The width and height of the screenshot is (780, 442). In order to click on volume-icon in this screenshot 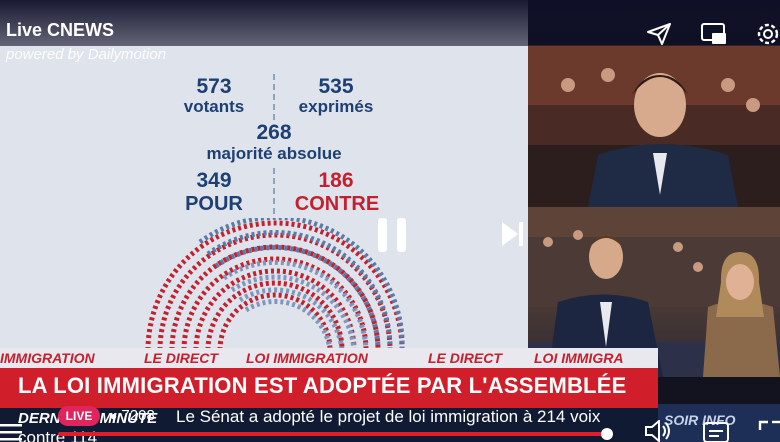, I will do `click(659, 431)`.